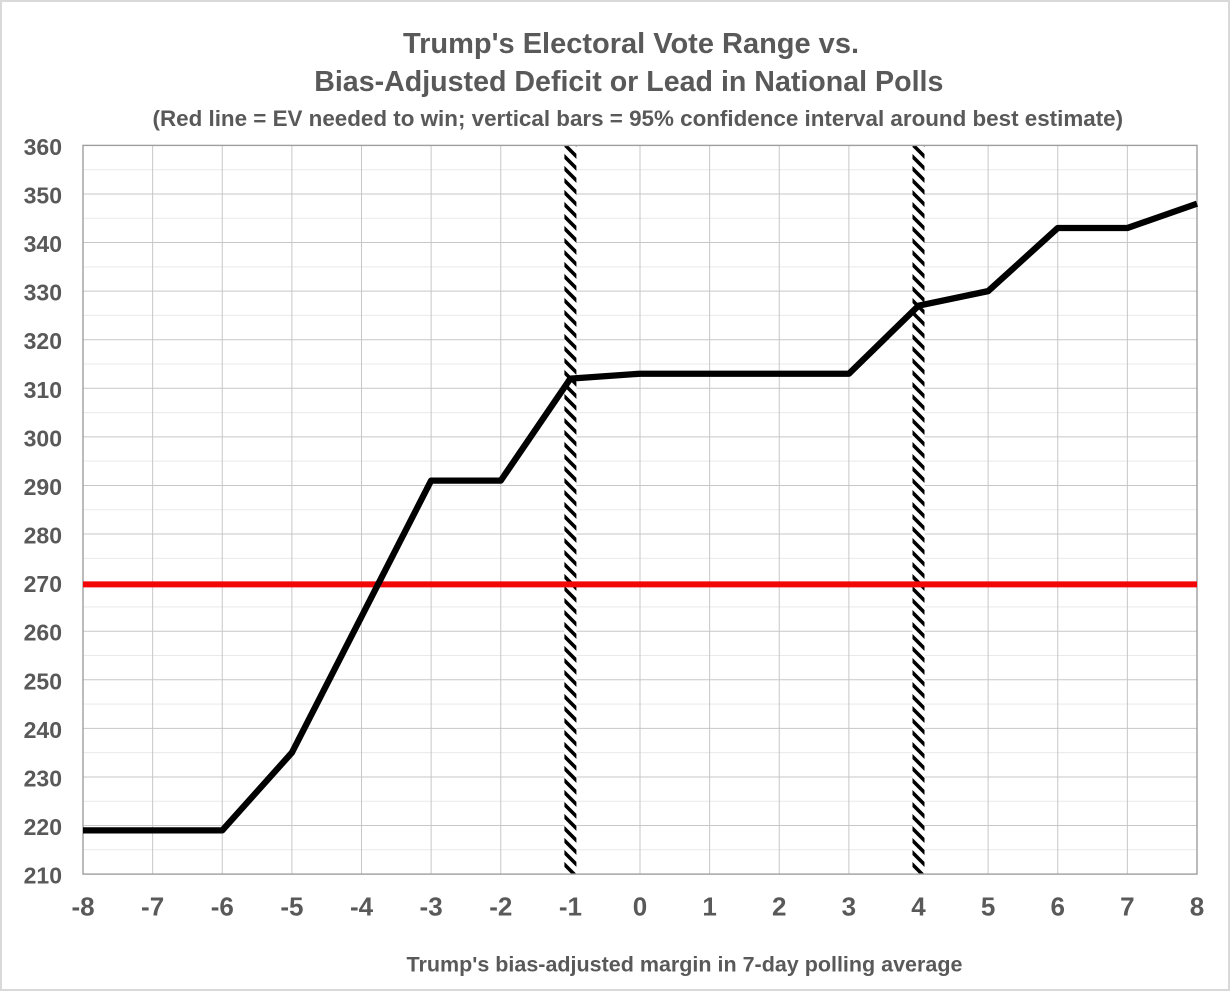 The image size is (1230, 991). I want to click on svg-text: 3, so click(849, 907).